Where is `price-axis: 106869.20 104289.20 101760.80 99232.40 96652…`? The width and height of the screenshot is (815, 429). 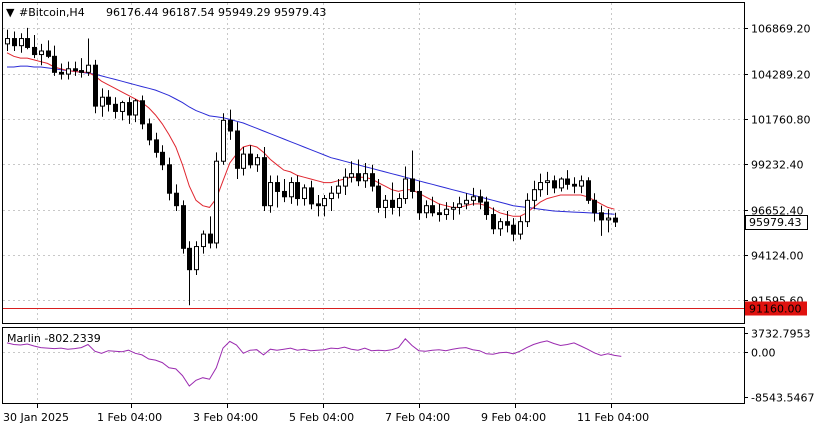 price-axis: 106869.20 104289.20 101760.80 99232.40 96652… is located at coordinates (777, 165).